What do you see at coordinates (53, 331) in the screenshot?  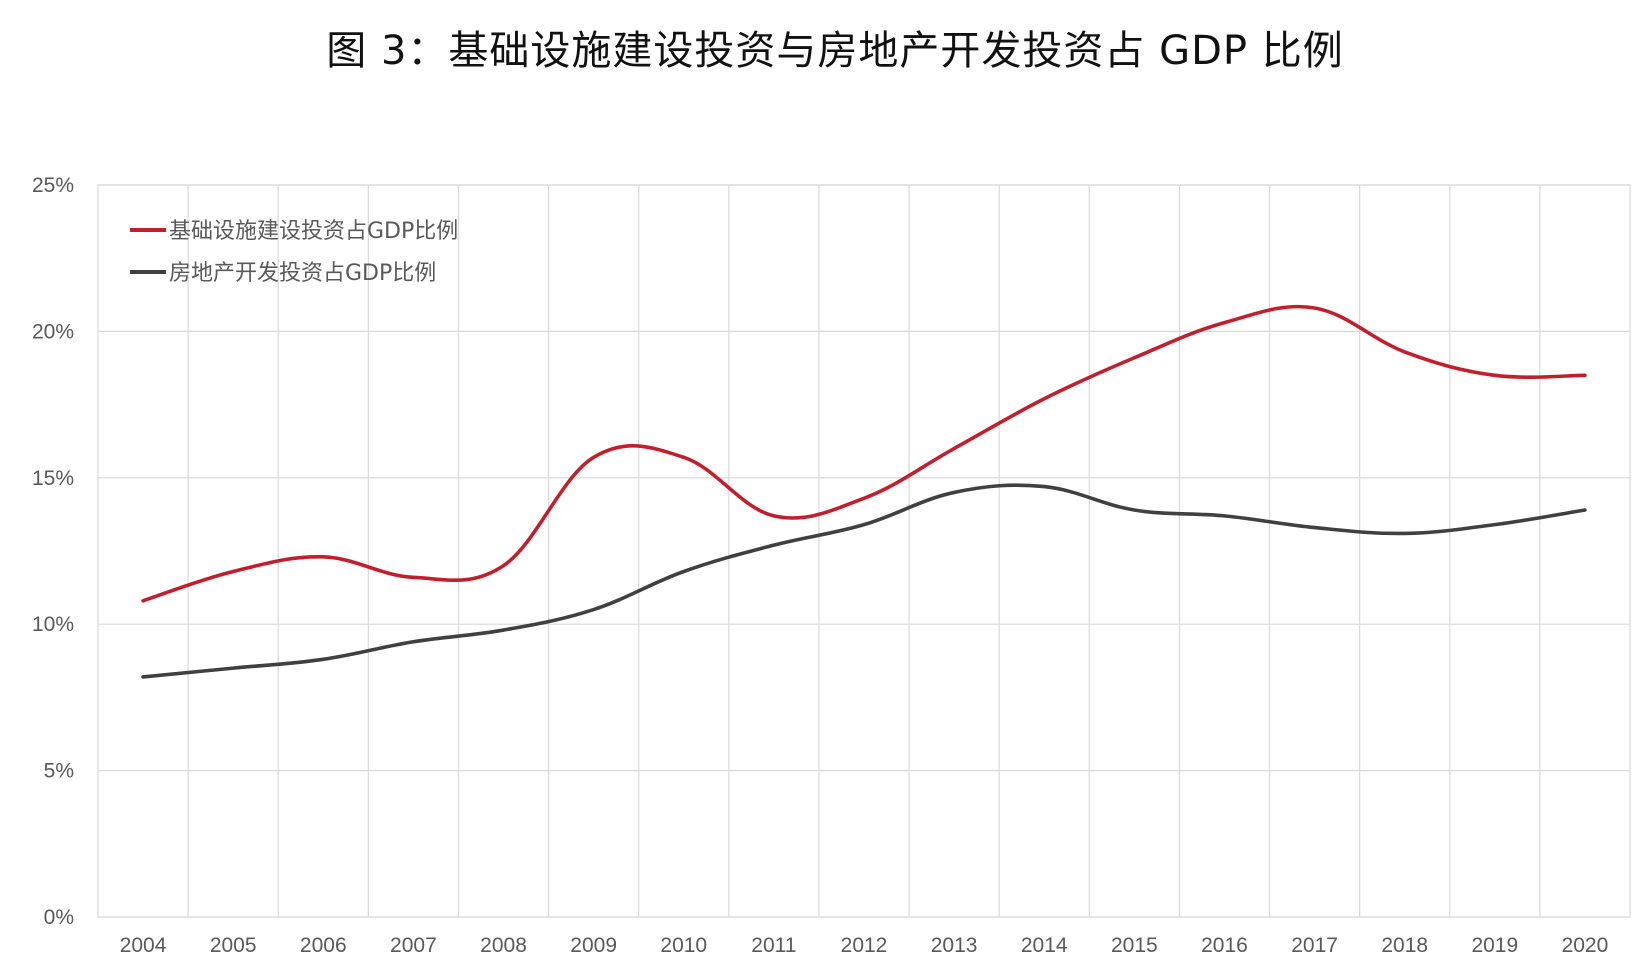 I see `y-tick-label: 20%` at bounding box center [53, 331].